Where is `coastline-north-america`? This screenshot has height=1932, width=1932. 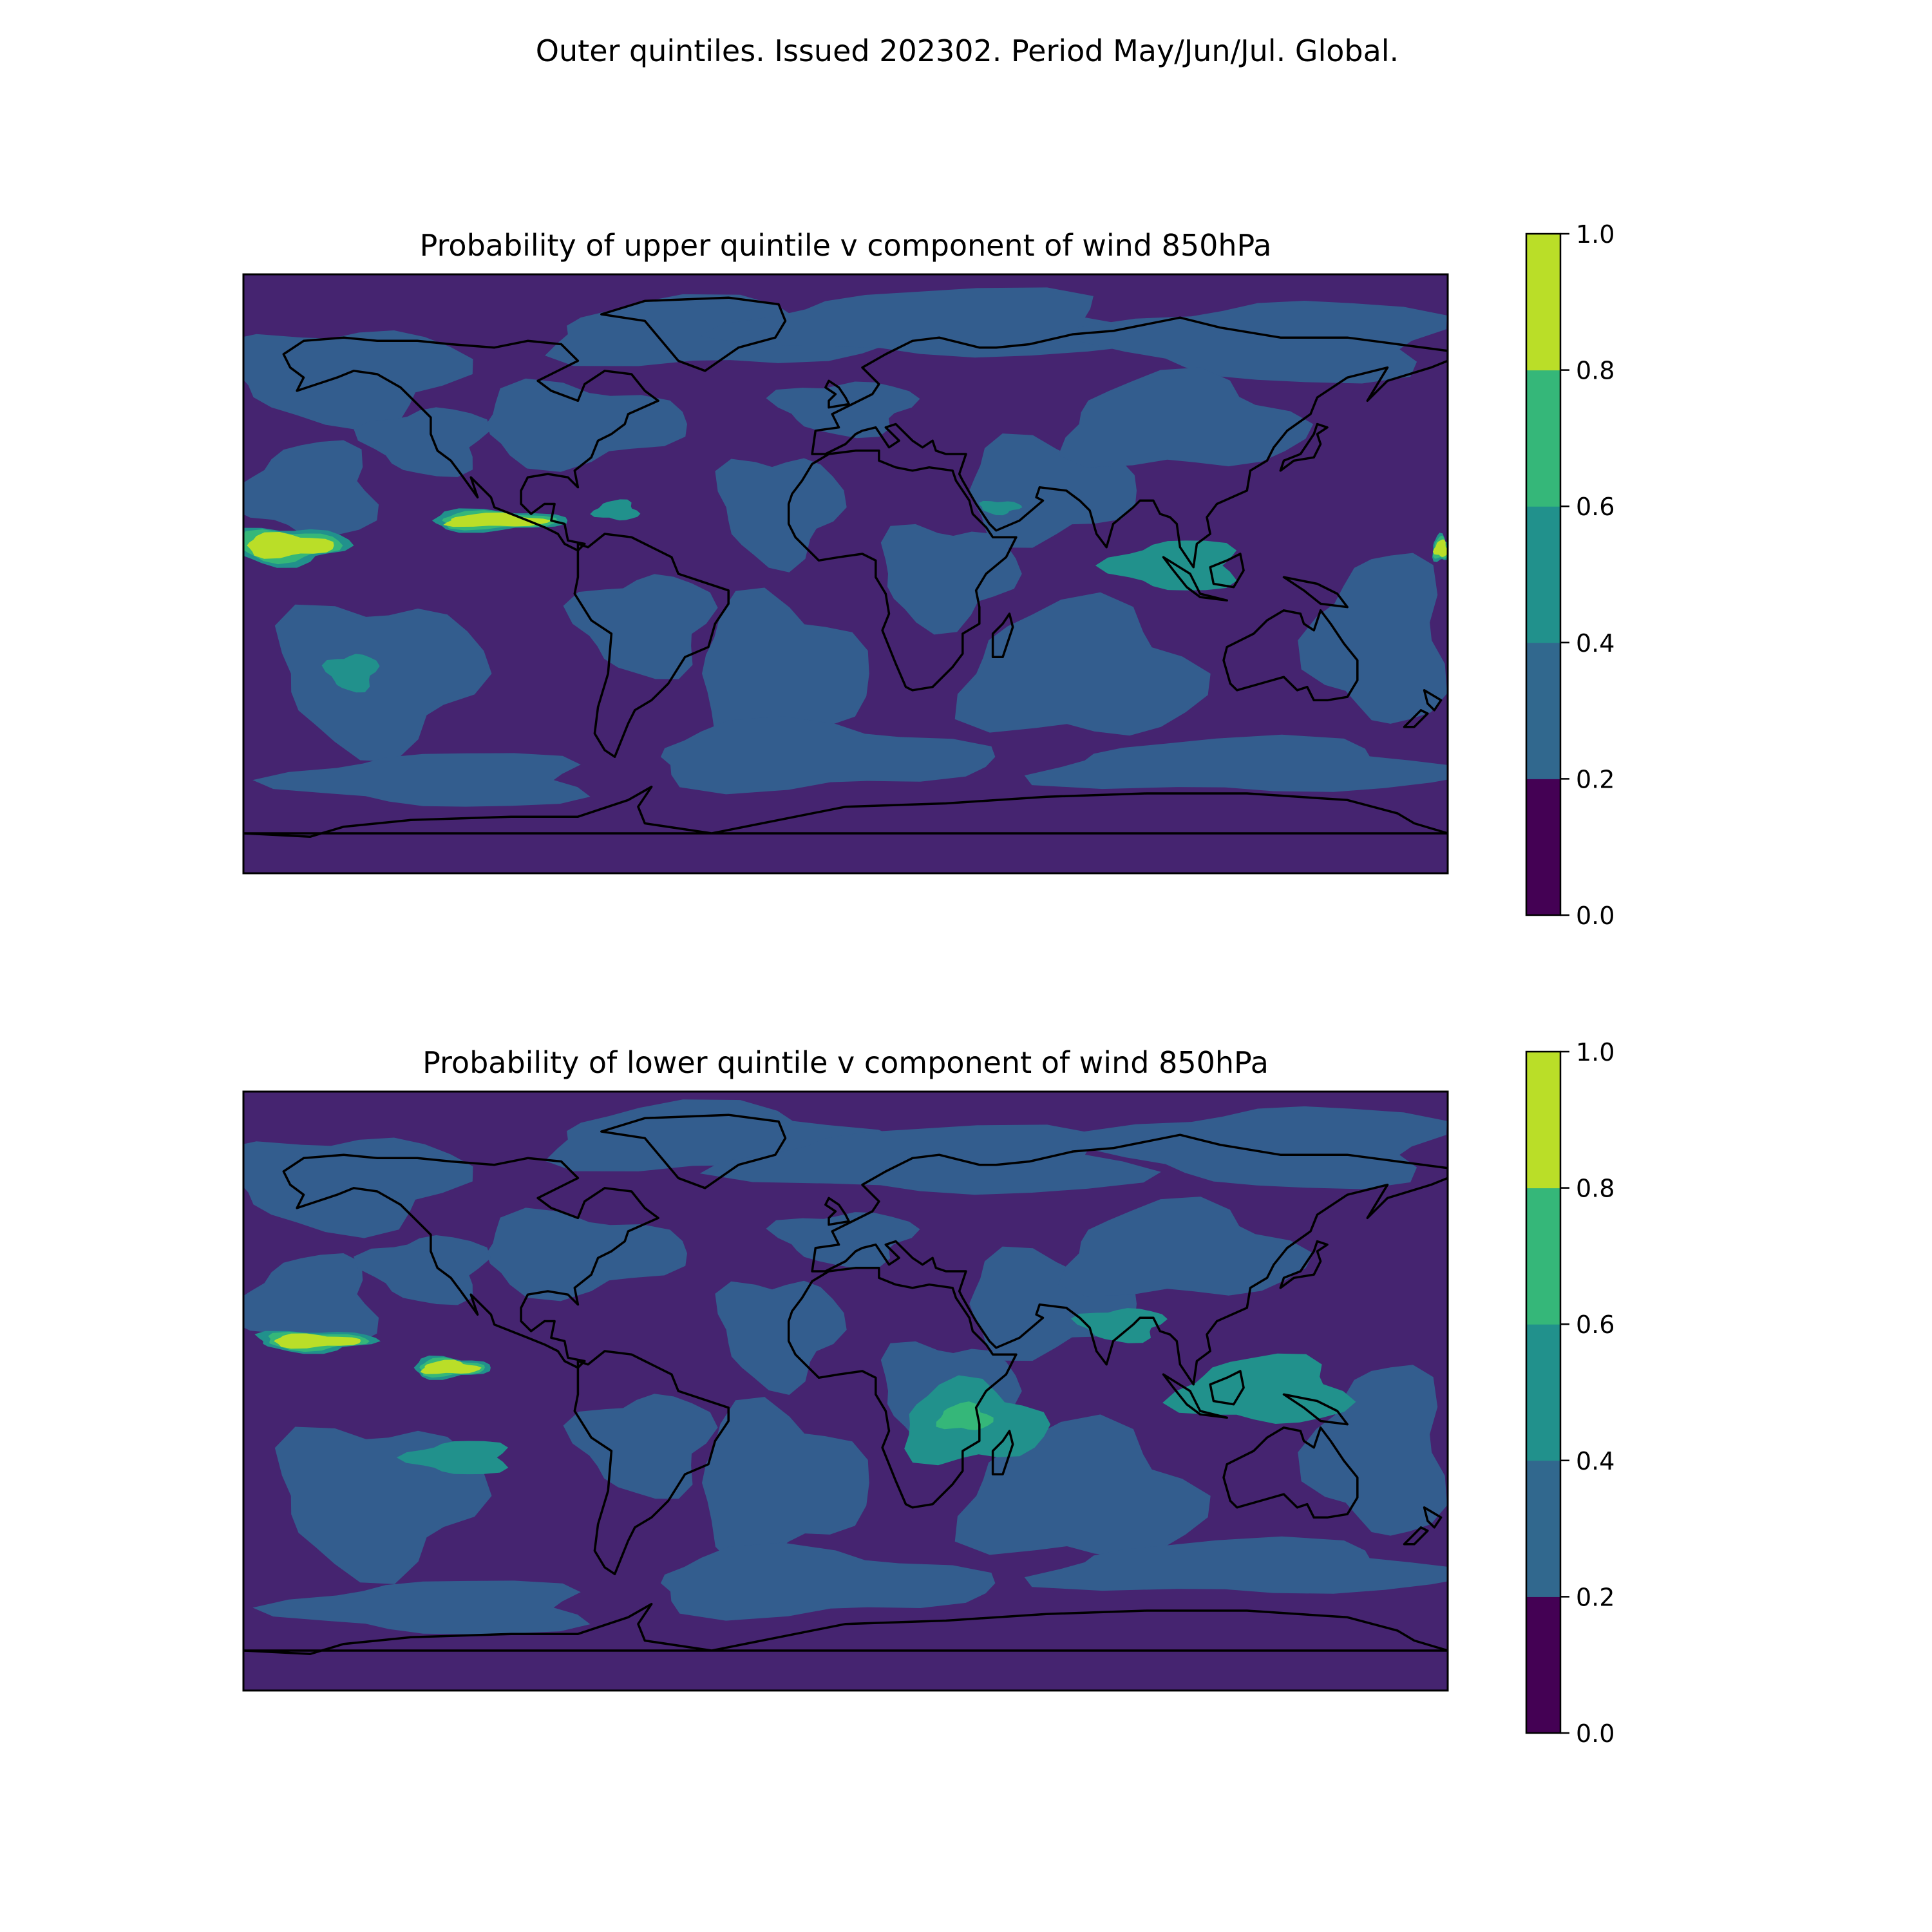 coastline-north-america is located at coordinates (470, 1261).